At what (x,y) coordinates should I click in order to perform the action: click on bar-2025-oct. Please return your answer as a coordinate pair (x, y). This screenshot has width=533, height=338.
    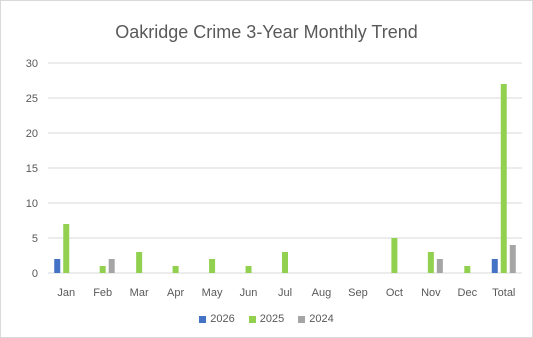
    Looking at the image, I should click on (394, 255).